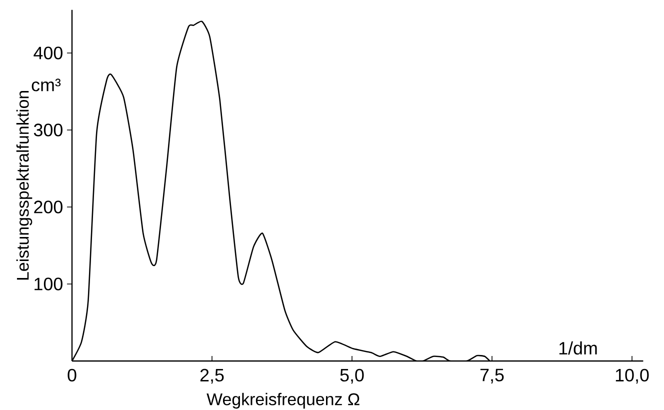  I want to click on y-tick-label: 200, so click(48, 207).